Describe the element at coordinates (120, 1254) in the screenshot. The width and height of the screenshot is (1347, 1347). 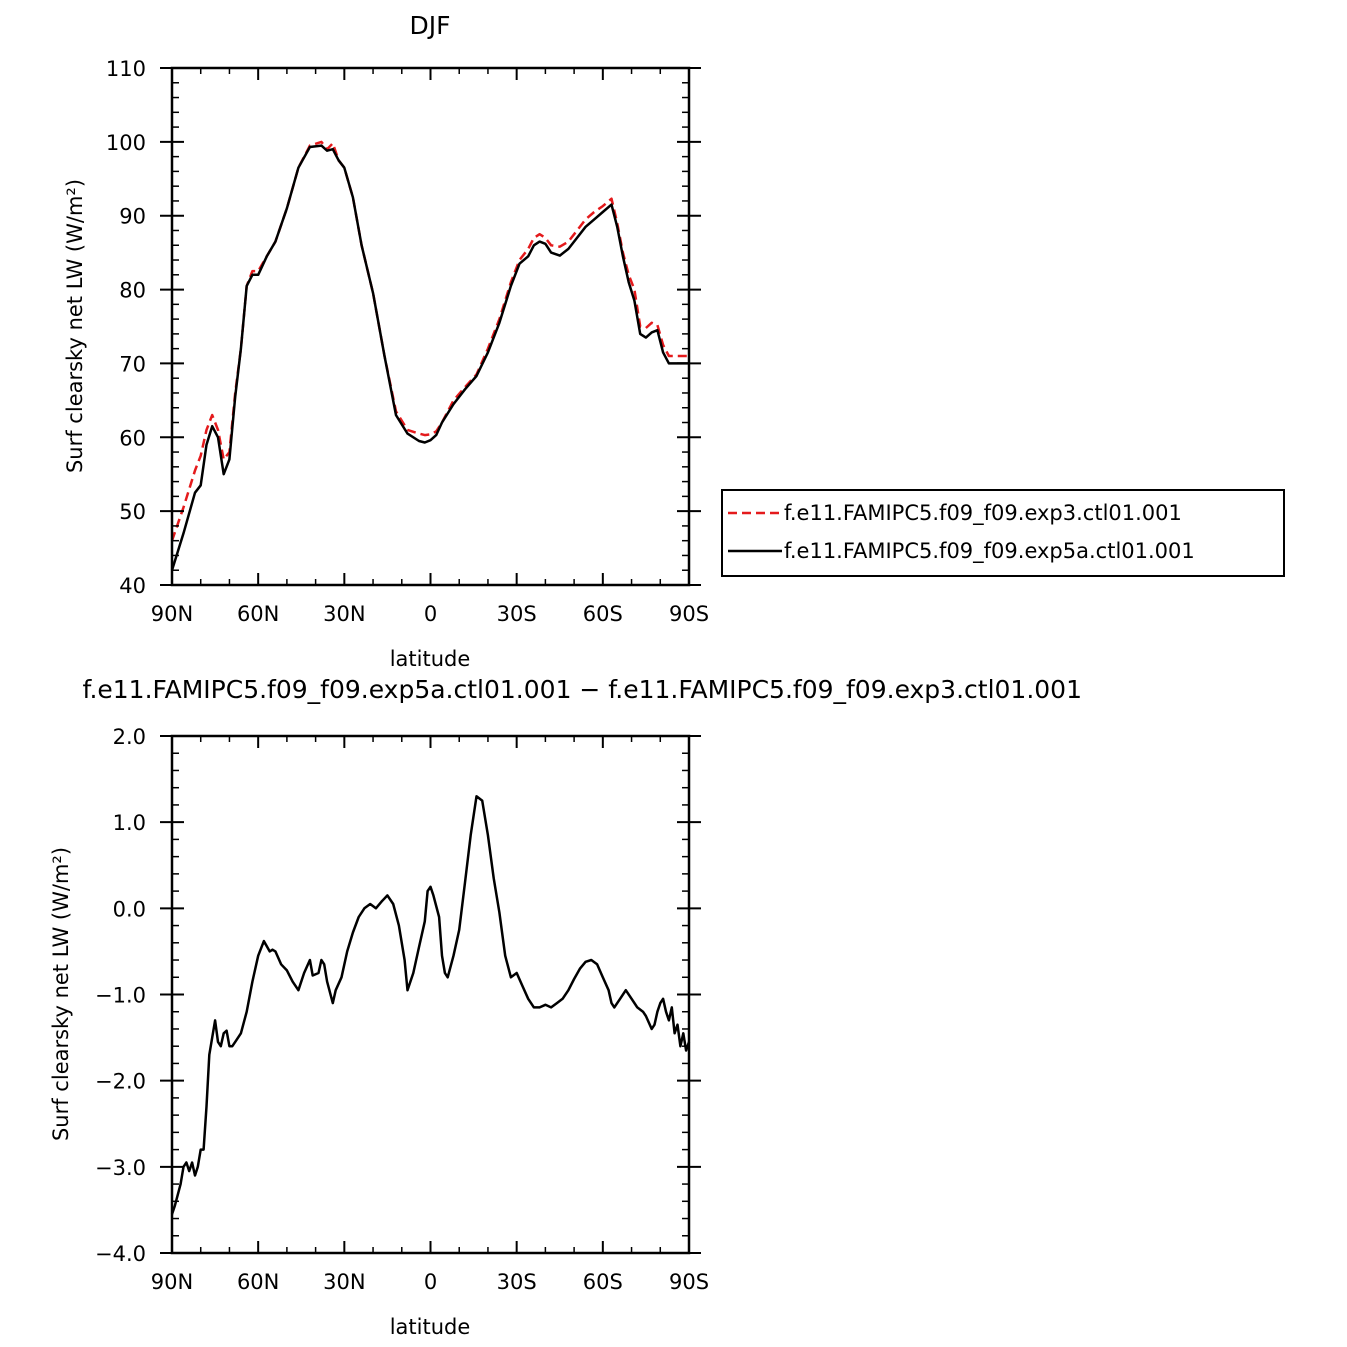
I see `bottom-y-tick-label: −4.0` at that location.